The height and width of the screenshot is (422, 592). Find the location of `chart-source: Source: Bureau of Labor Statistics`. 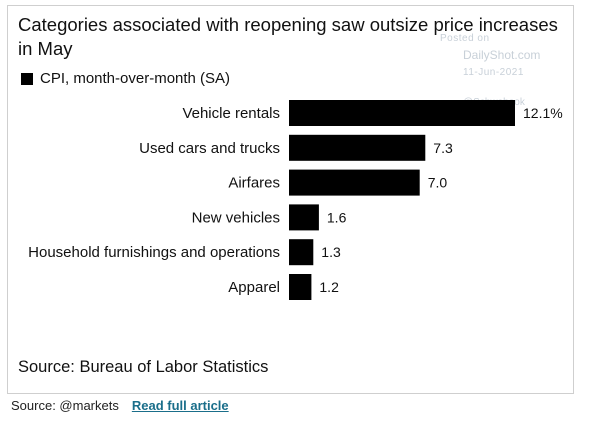

chart-source: Source: Bureau of Labor Statistics is located at coordinates (143, 367).